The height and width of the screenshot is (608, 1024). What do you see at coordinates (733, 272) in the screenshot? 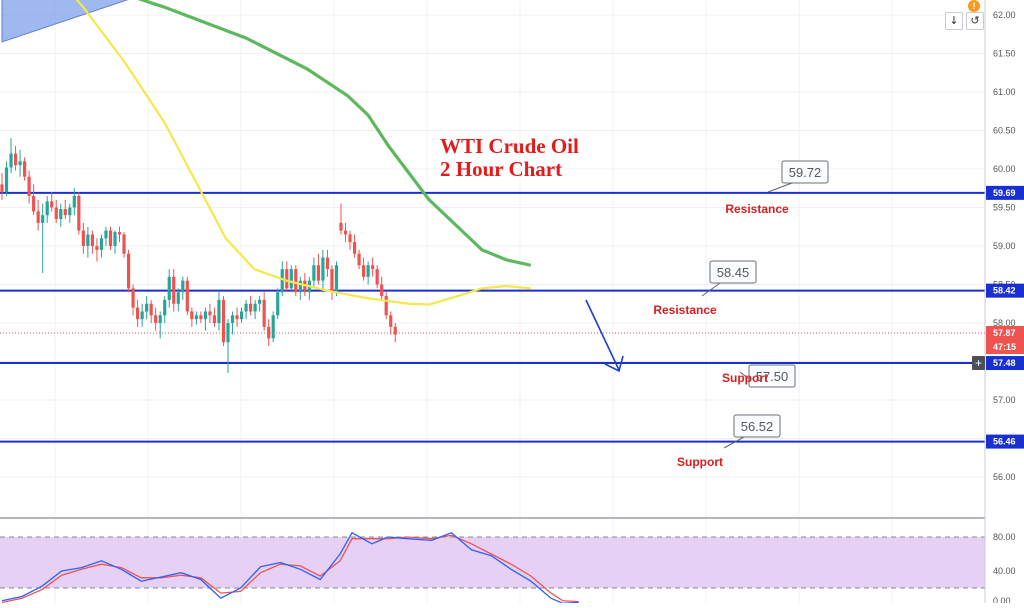
I see `callout-value: 58.45` at bounding box center [733, 272].